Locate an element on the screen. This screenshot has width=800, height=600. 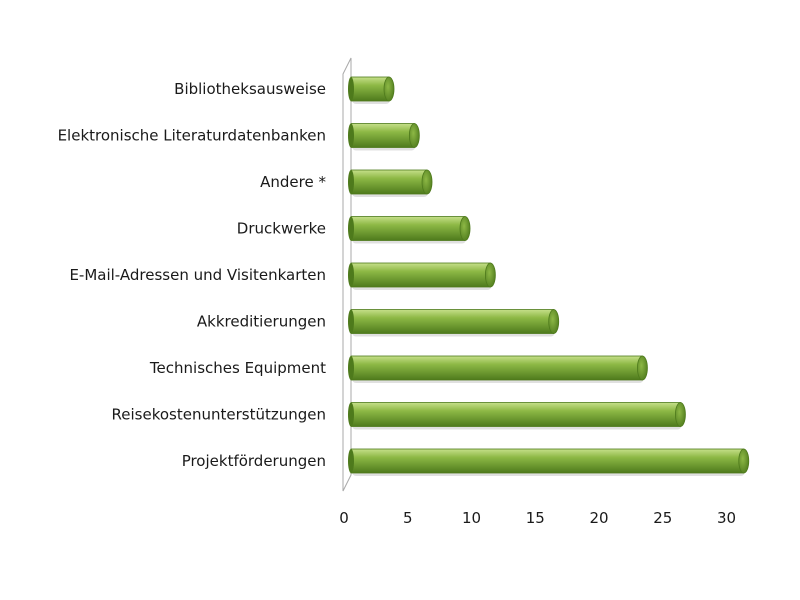
category-label: Reisekostenunterstützungen is located at coordinates (219, 415).